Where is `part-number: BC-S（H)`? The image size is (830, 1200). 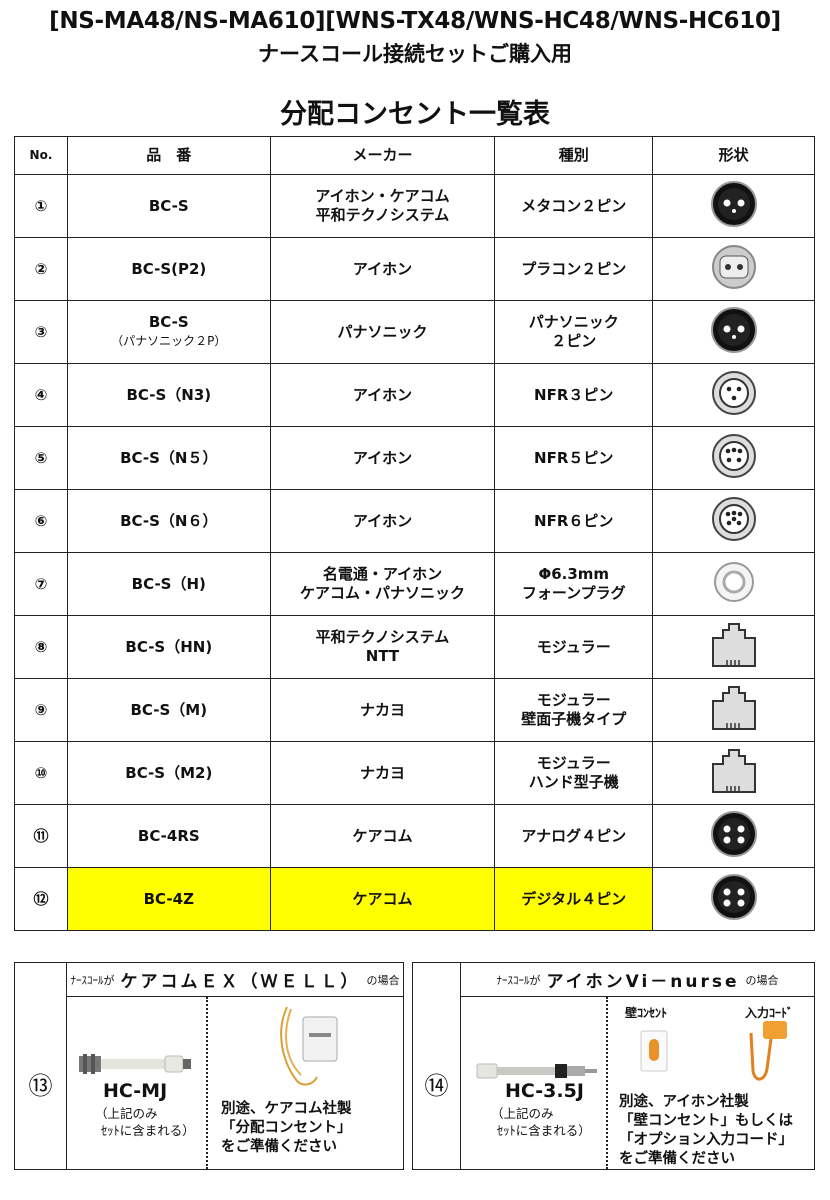 part-number: BC-S（H) is located at coordinates (168, 583).